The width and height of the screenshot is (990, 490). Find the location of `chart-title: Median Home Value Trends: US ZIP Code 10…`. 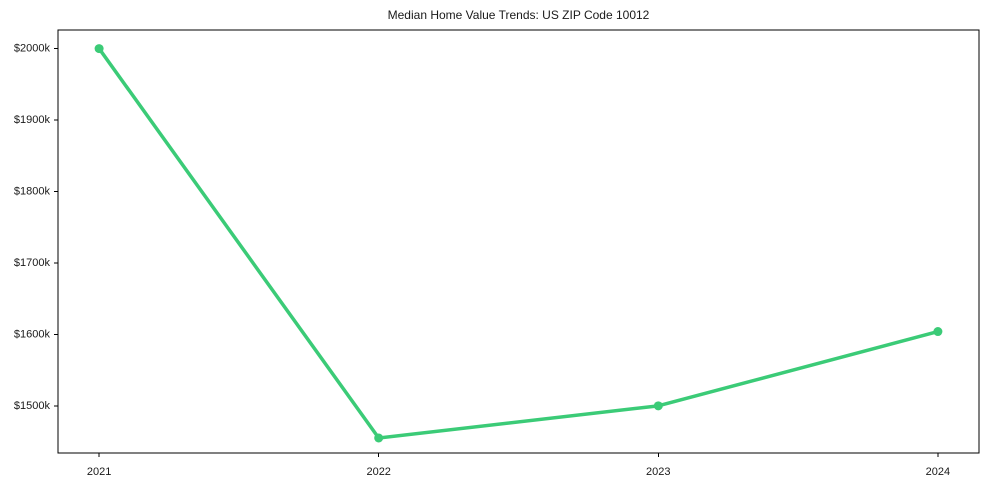

chart-title: Median Home Value Trends: US ZIP Code 10… is located at coordinates (518, 15).